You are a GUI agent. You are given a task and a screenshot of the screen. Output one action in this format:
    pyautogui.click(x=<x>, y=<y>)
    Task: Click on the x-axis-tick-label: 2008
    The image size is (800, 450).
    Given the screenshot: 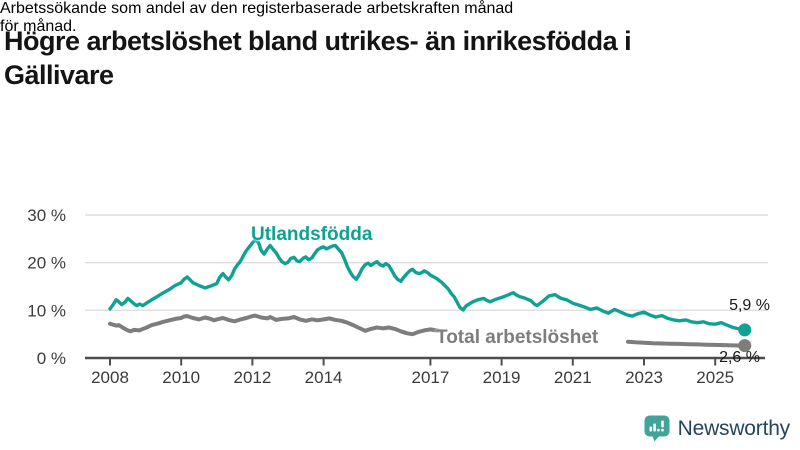 What is the action you would take?
    pyautogui.click(x=110, y=377)
    